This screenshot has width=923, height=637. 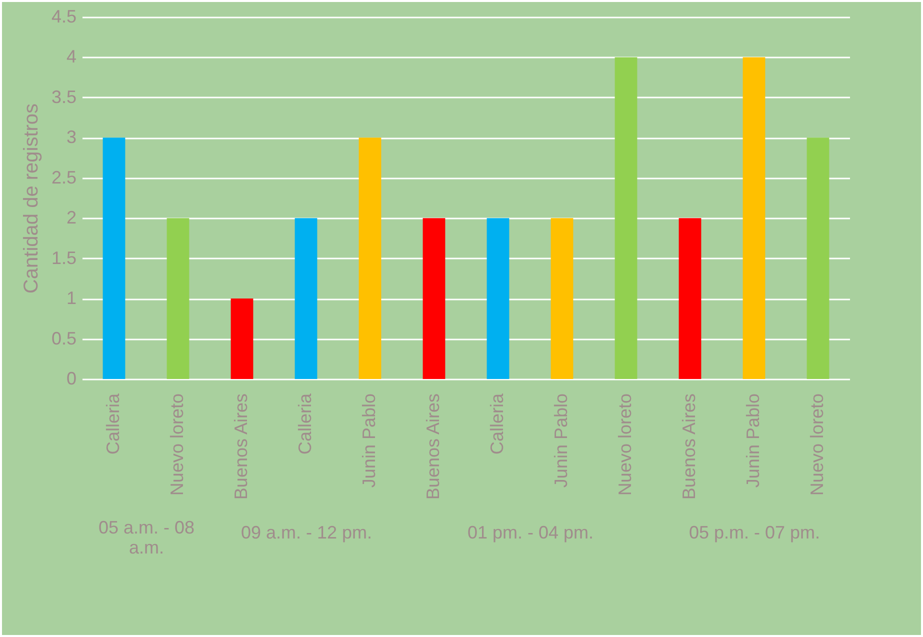 What do you see at coordinates (530, 532) in the screenshot?
I see `x-axis-title: 01 pm. - 04 pm.` at bounding box center [530, 532].